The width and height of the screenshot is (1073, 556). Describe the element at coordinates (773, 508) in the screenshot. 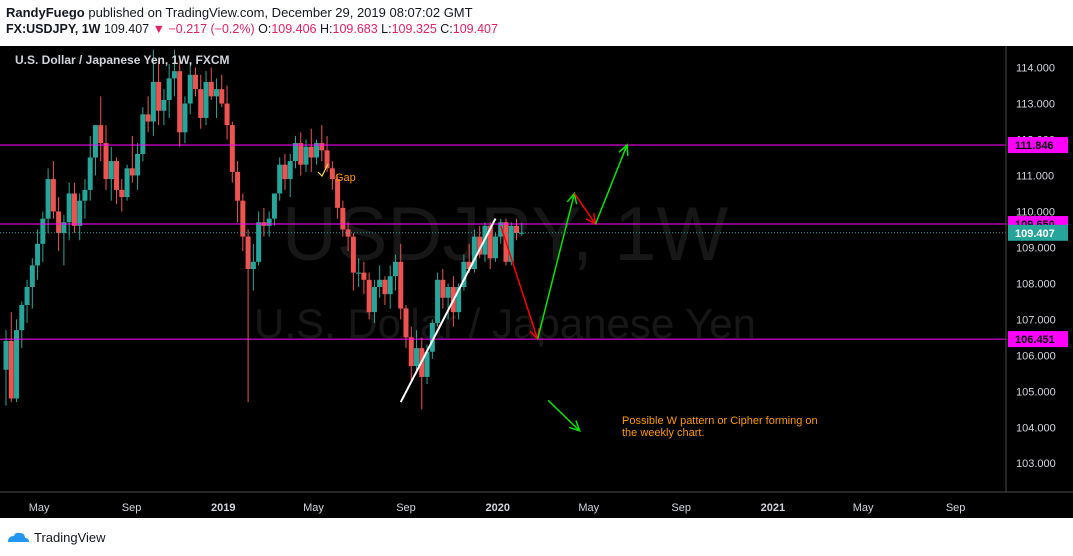

I see `time-tick-label: 2021` at that location.